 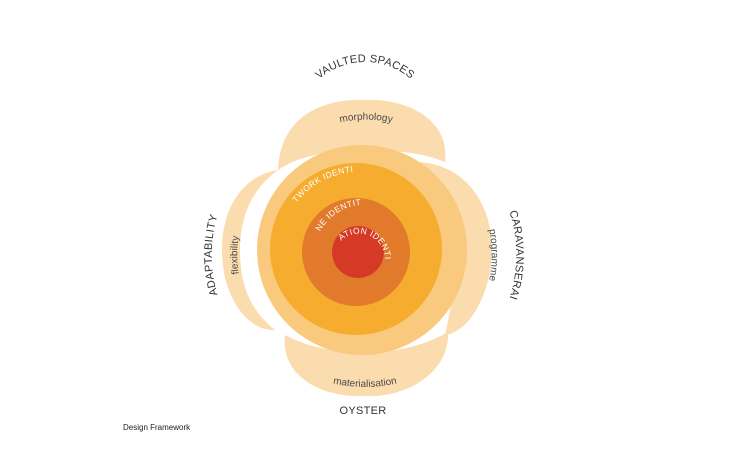 I want to click on station-identity-ring, so click(x=358, y=252).